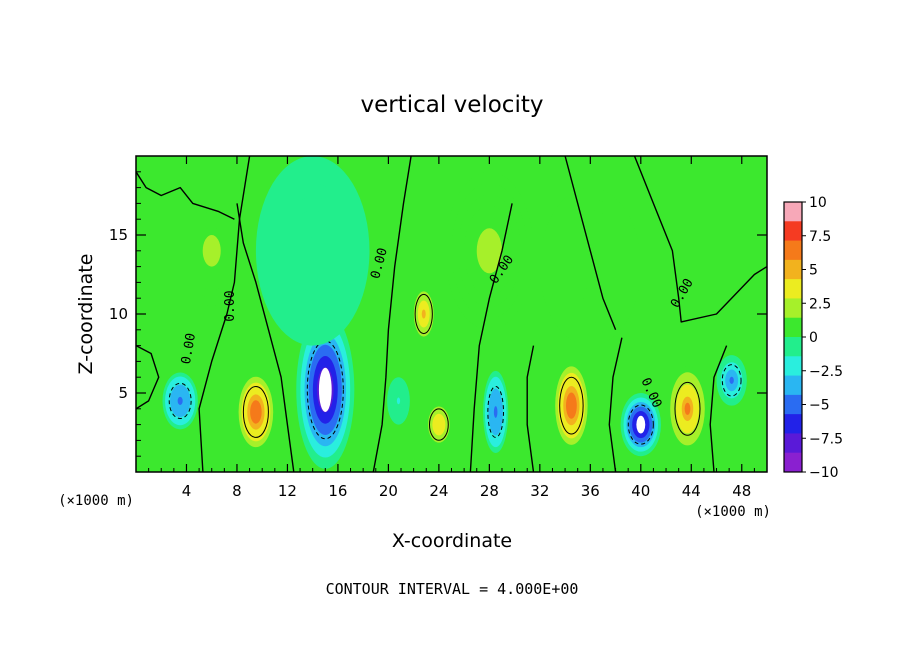 The width and height of the screenshot is (904, 654). I want to click on colorbar-label: 10, so click(818, 203).